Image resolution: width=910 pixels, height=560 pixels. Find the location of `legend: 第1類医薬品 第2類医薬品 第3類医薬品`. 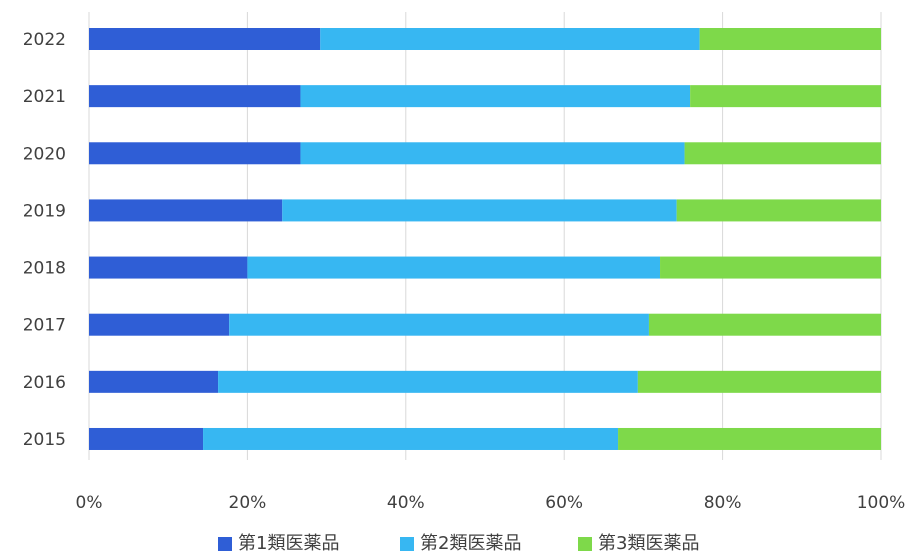

legend: 第1類医薬品 第2類医薬品 第3類医薬品 is located at coordinates (458, 543).